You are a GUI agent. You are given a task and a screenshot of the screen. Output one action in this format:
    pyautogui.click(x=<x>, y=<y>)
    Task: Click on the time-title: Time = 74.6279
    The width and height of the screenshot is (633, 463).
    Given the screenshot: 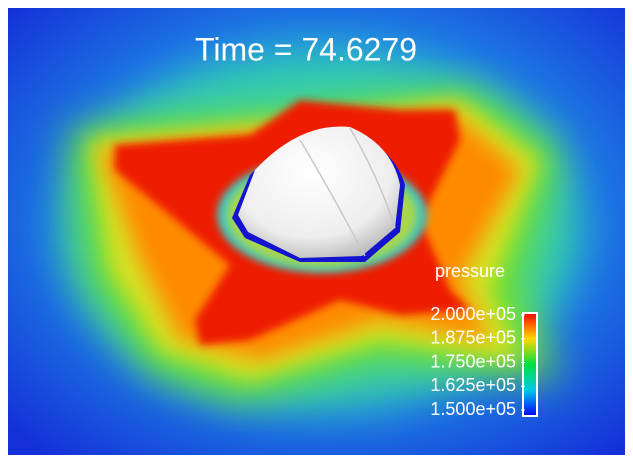 What is the action you would take?
    pyautogui.click(x=306, y=49)
    